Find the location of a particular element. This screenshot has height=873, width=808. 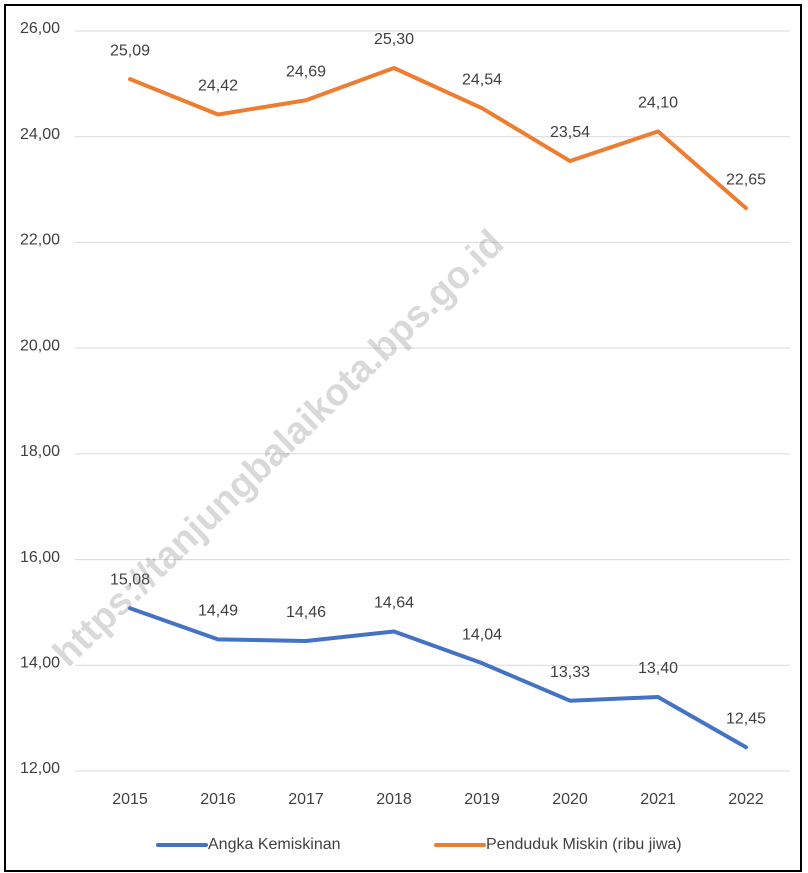

data-label: 13,40 is located at coordinates (658, 668).